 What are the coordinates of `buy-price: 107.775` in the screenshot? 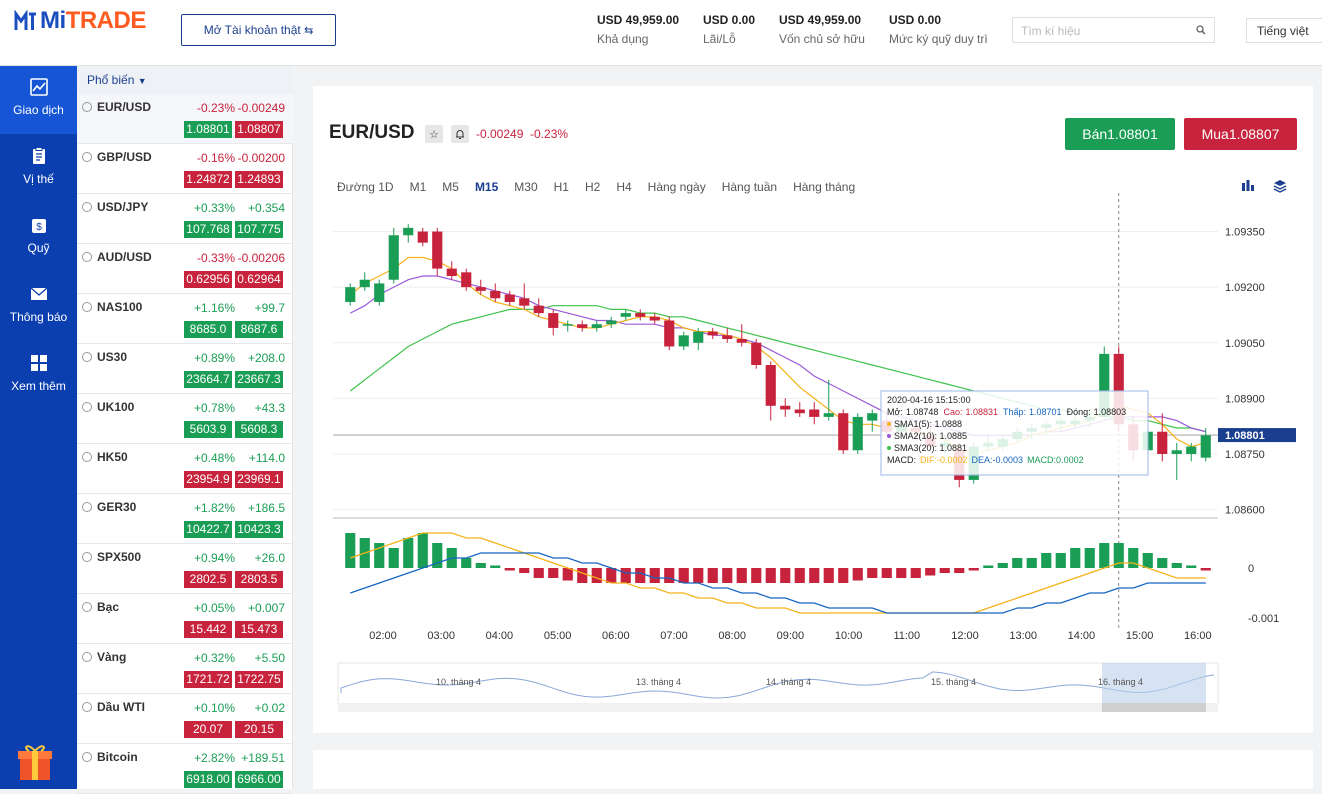 It's located at (259, 229).